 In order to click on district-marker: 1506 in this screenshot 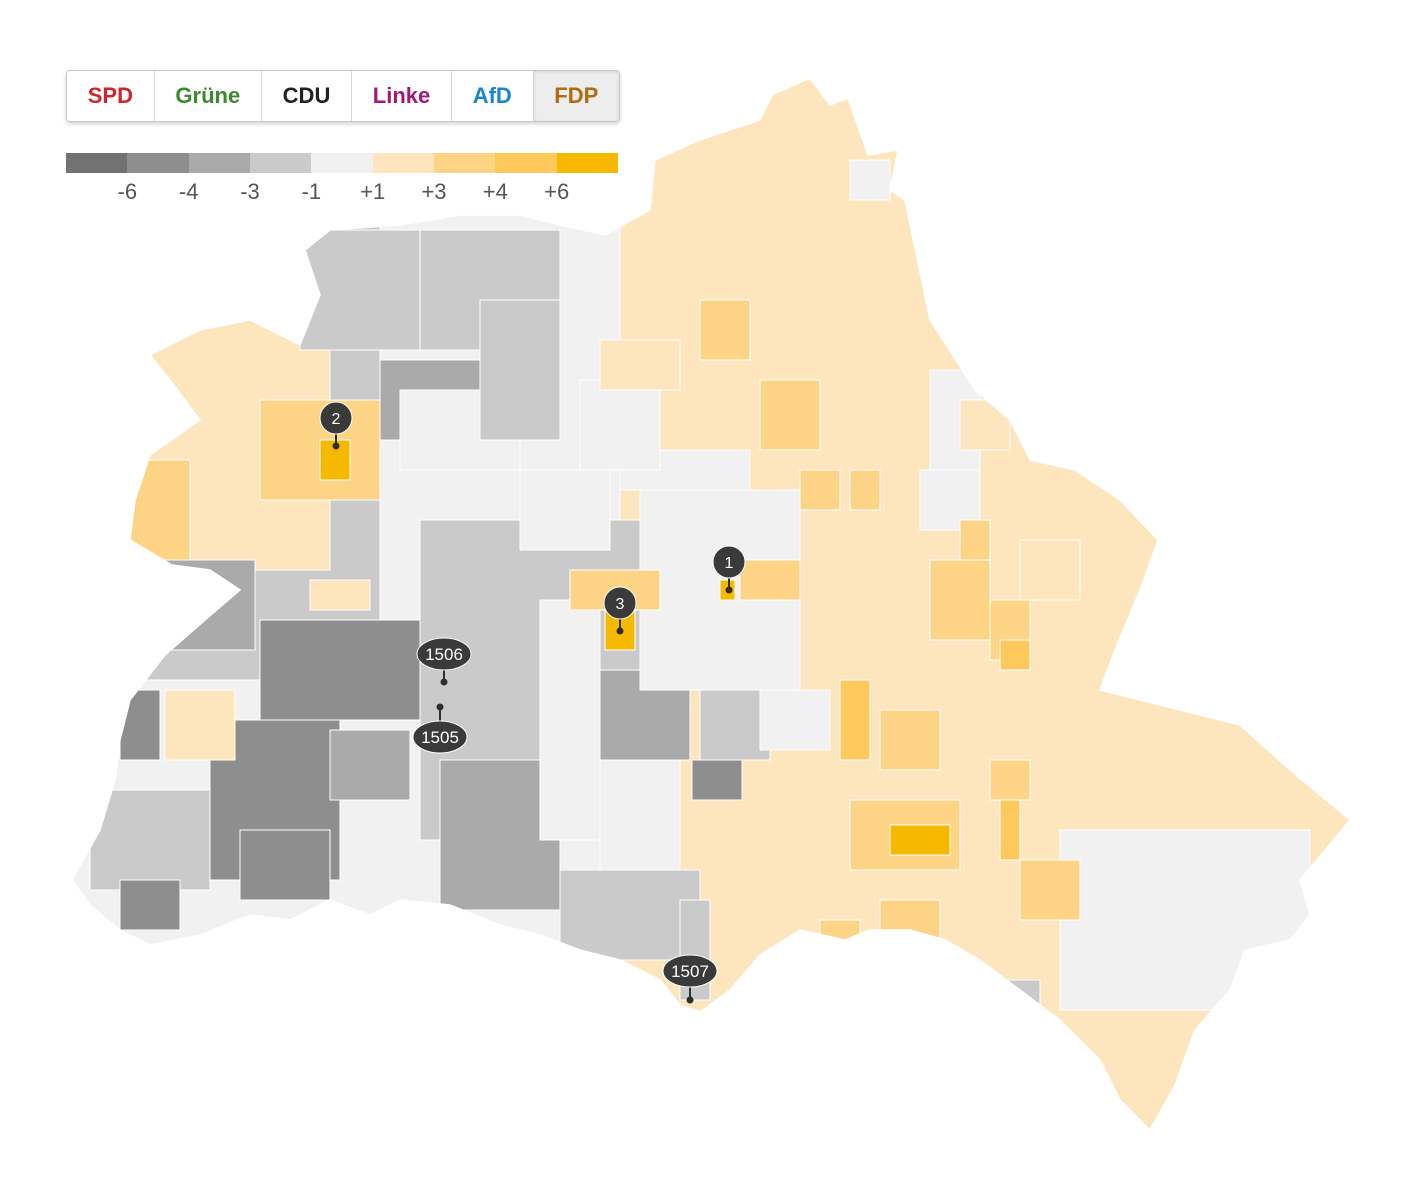, I will do `click(444, 661)`.